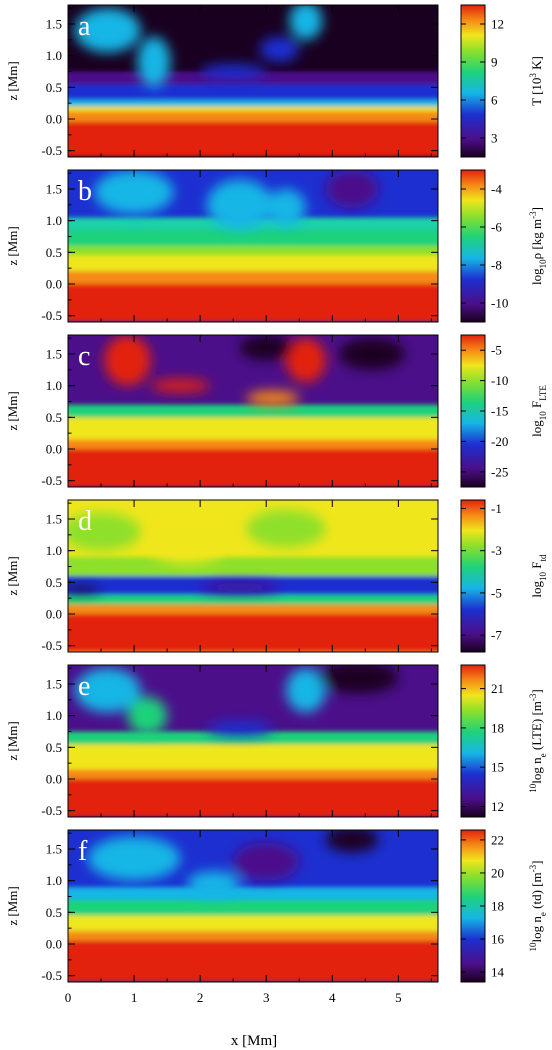 This screenshot has height=1050, width=552. I want to click on colorbar-label: log10ρ [kg m-3], so click(538, 246).